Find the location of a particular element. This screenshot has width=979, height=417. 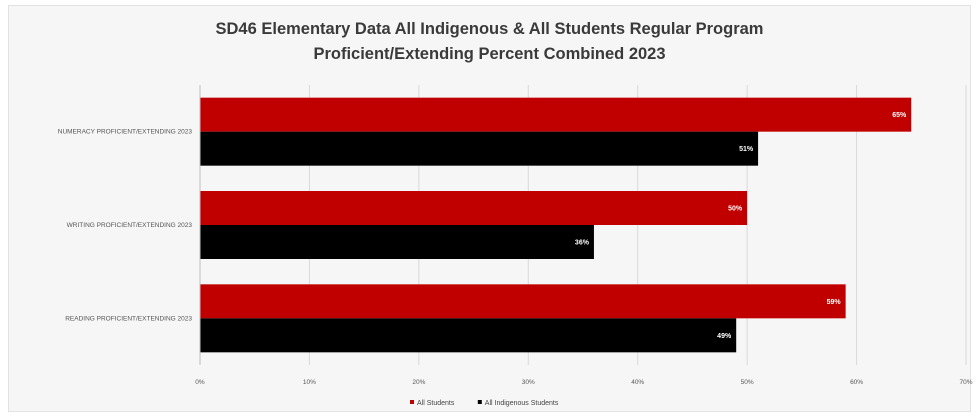

legend-label: All Indigenous Students is located at coordinates (522, 403).